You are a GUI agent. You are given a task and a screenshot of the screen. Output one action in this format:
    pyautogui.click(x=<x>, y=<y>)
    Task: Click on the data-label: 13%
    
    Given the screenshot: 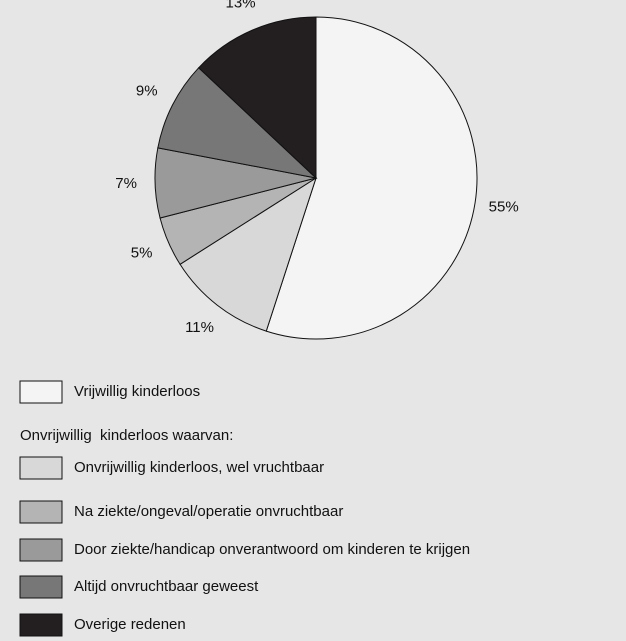 What is the action you would take?
    pyautogui.click(x=241, y=6)
    